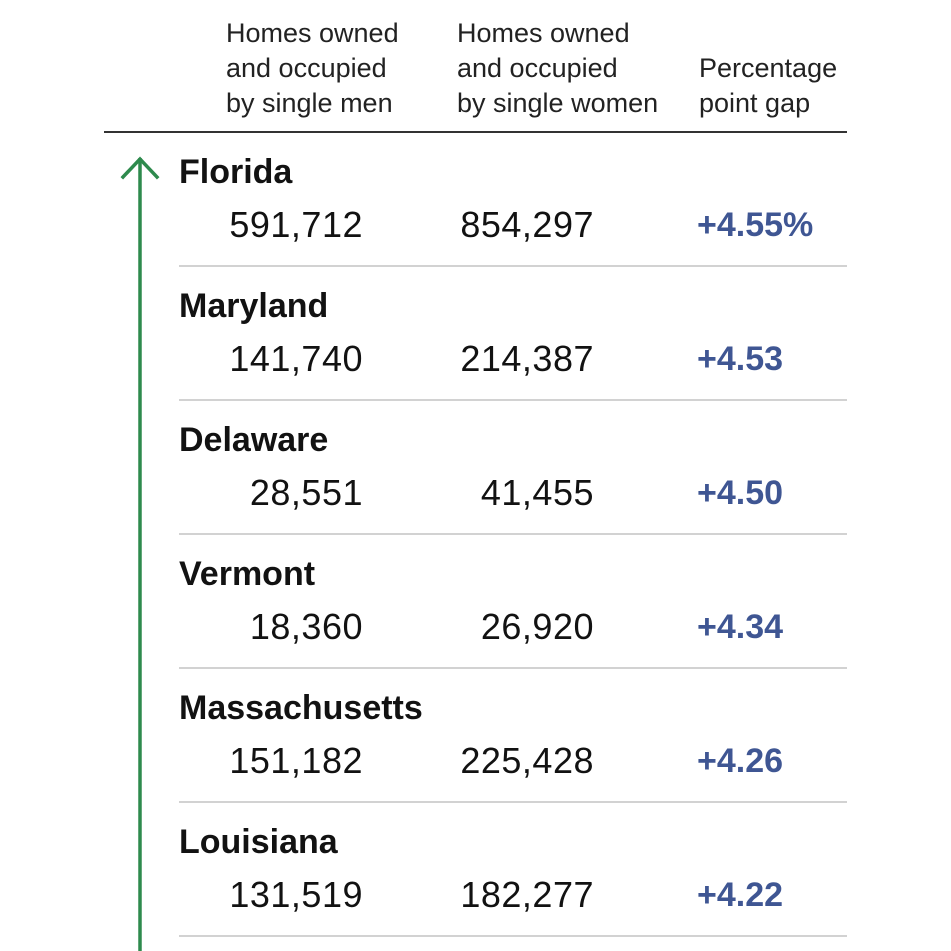 The image size is (951, 951). Describe the element at coordinates (755, 225) in the screenshot. I see `gap-value: +4.55%` at that location.